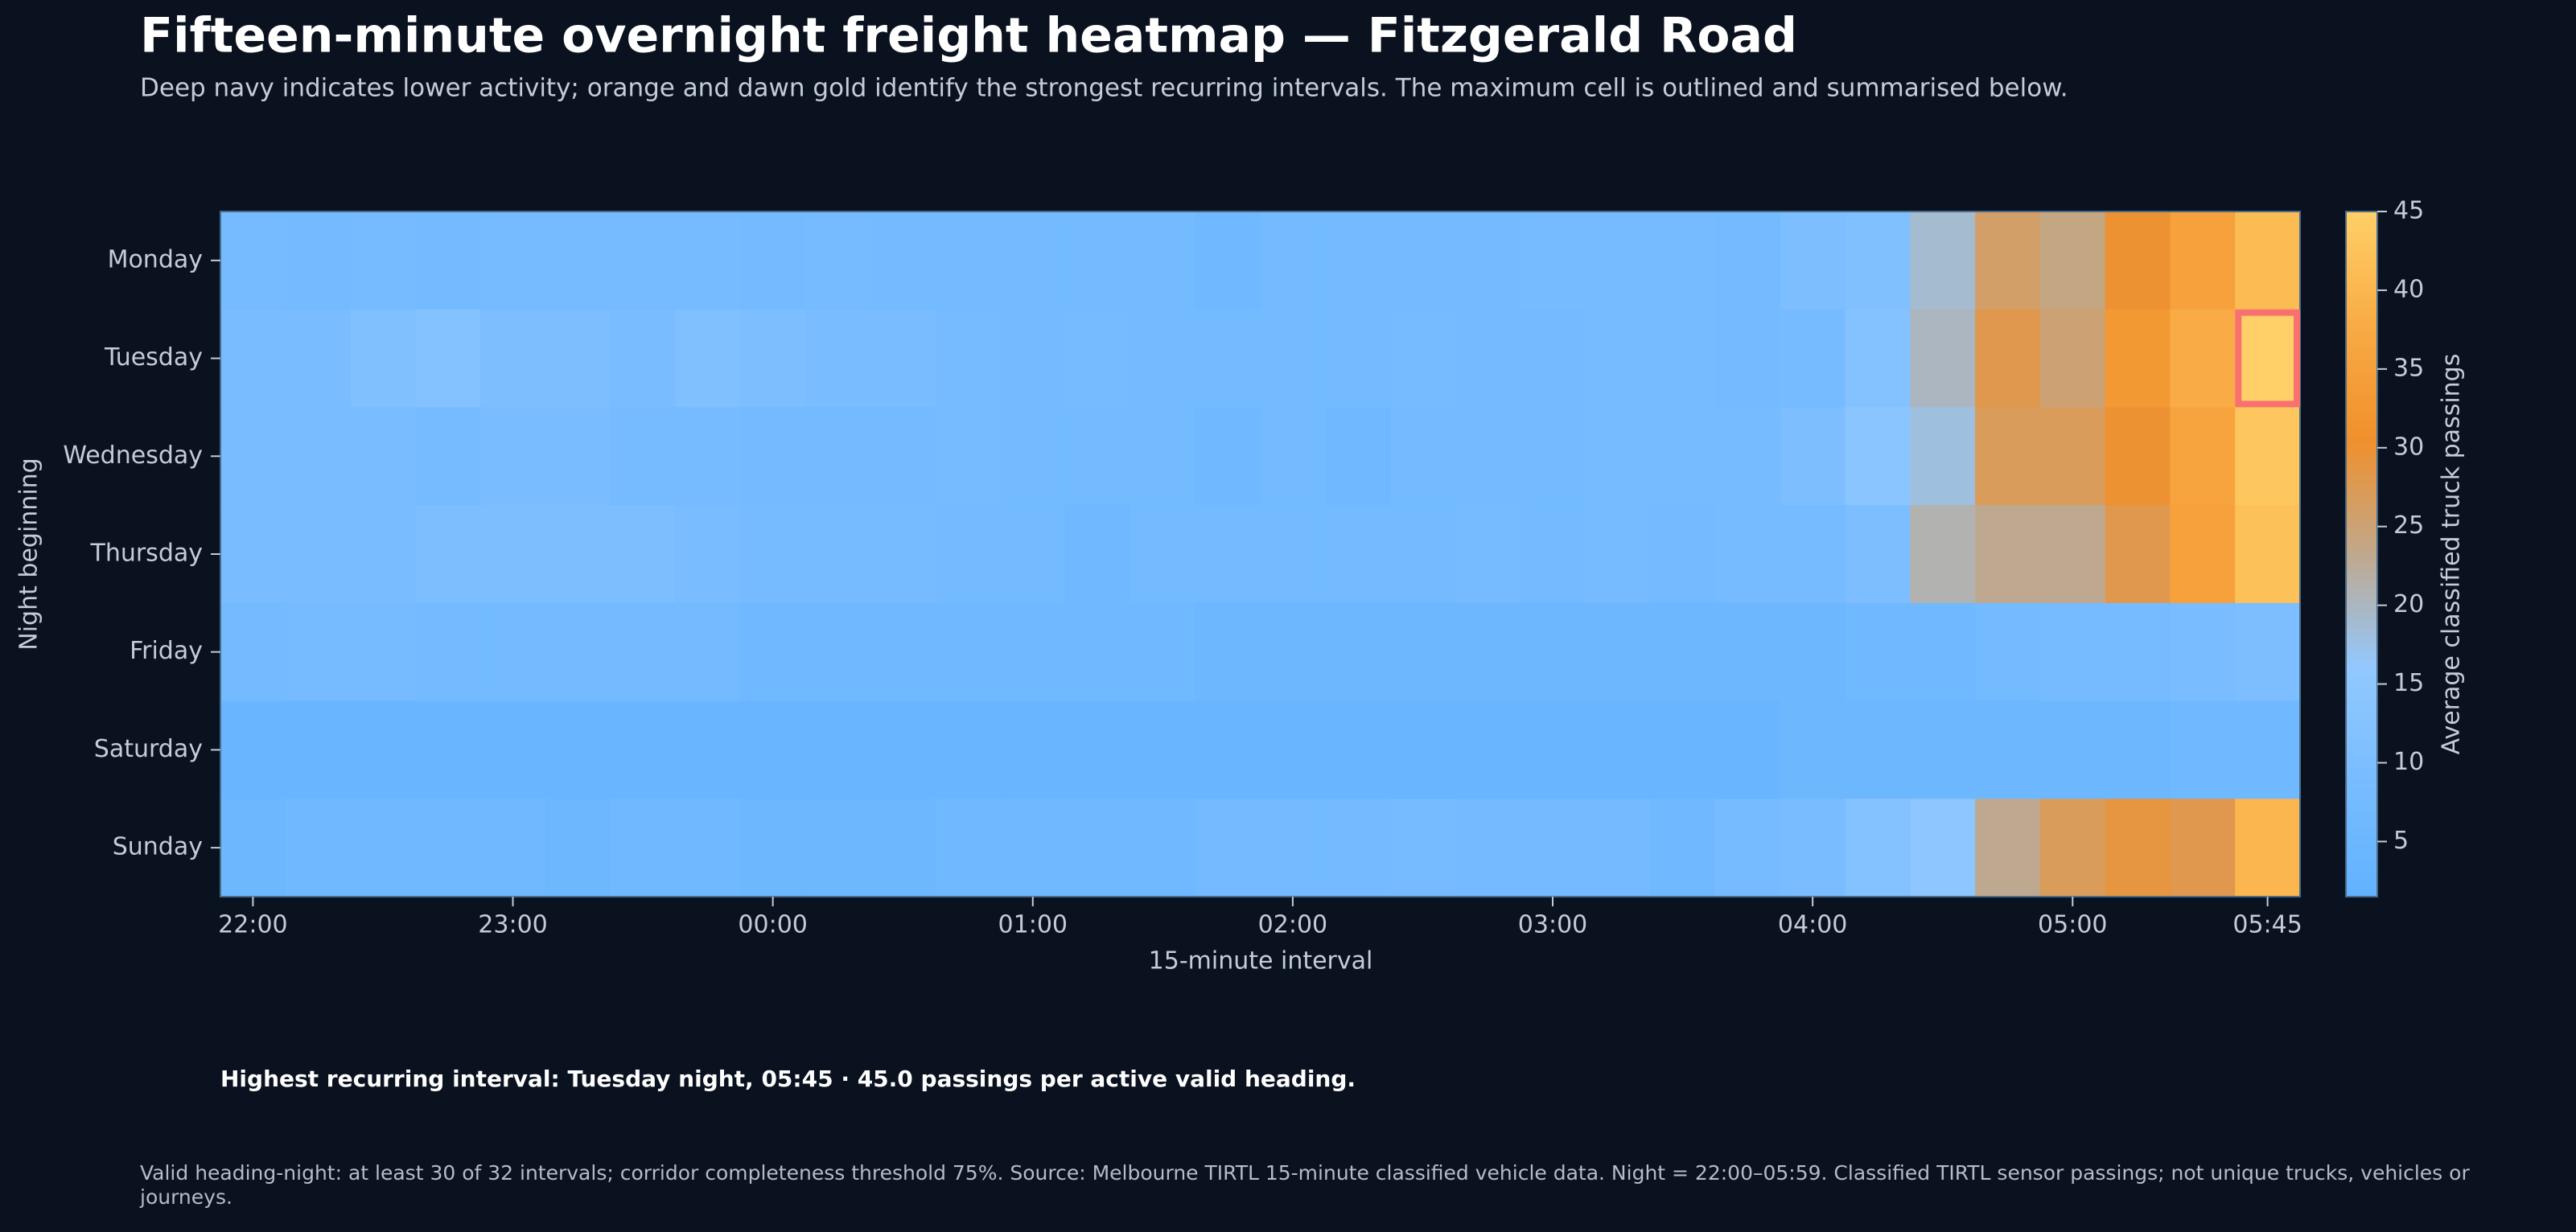 Image resolution: width=2576 pixels, height=1232 pixels. I want to click on colorbar-tick-label: 25, so click(2408, 525).